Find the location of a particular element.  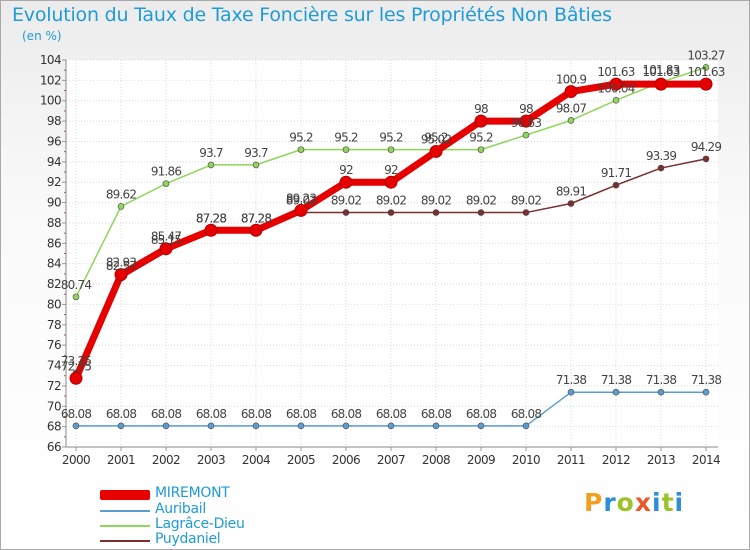

logo-letter: t is located at coordinates (668, 502).